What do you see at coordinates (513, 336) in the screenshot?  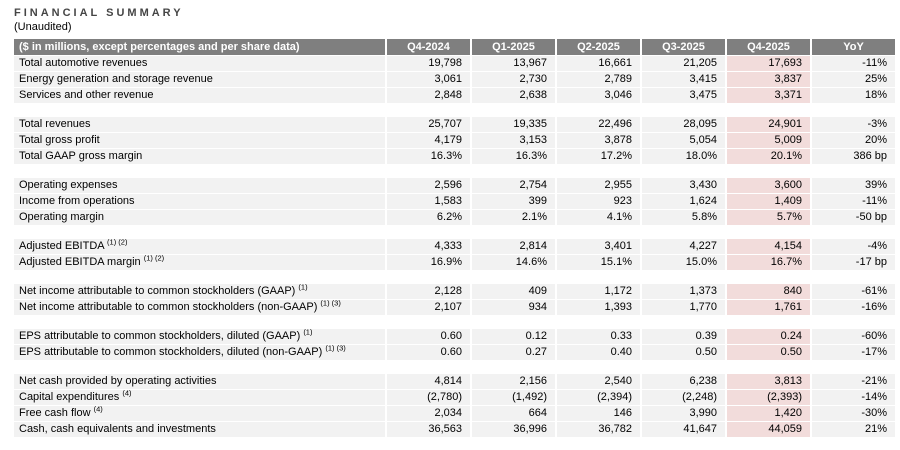 I see `cell-value: 0.12` at bounding box center [513, 336].